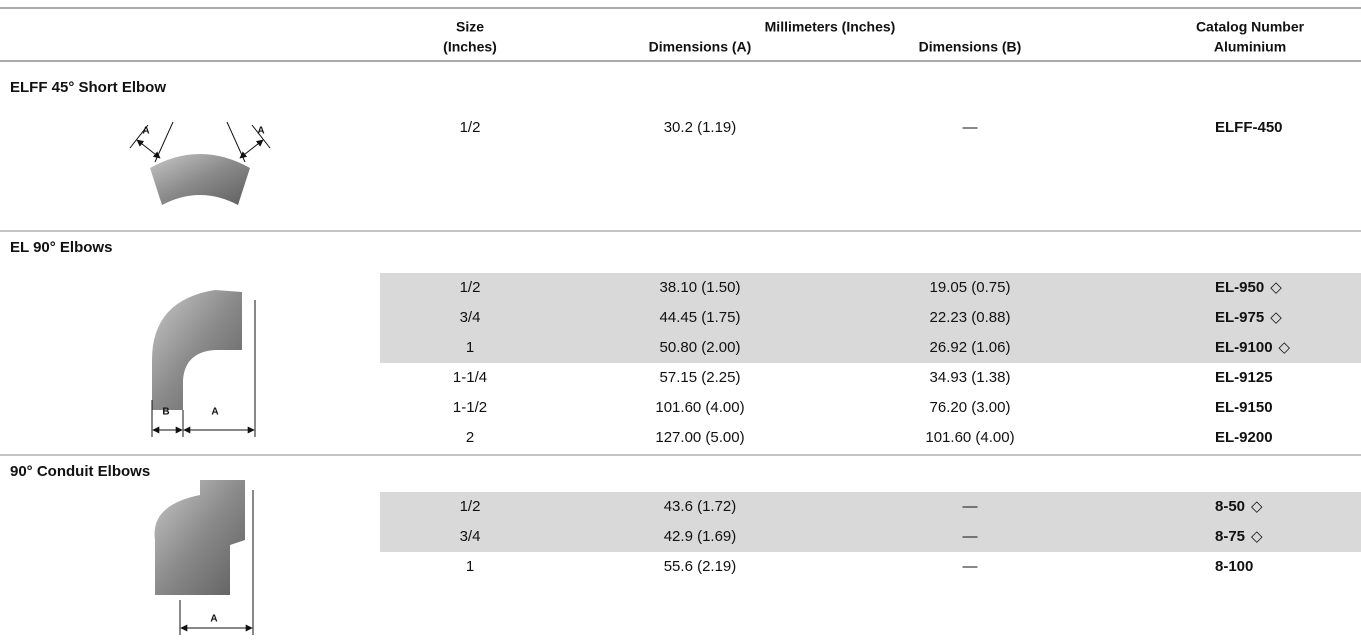 The height and width of the screenshot is (640, 1361). Describe the element at coordinates (700, 506) in the screenshot. I see `dim-a: 43.6 (1.72)` at that location.